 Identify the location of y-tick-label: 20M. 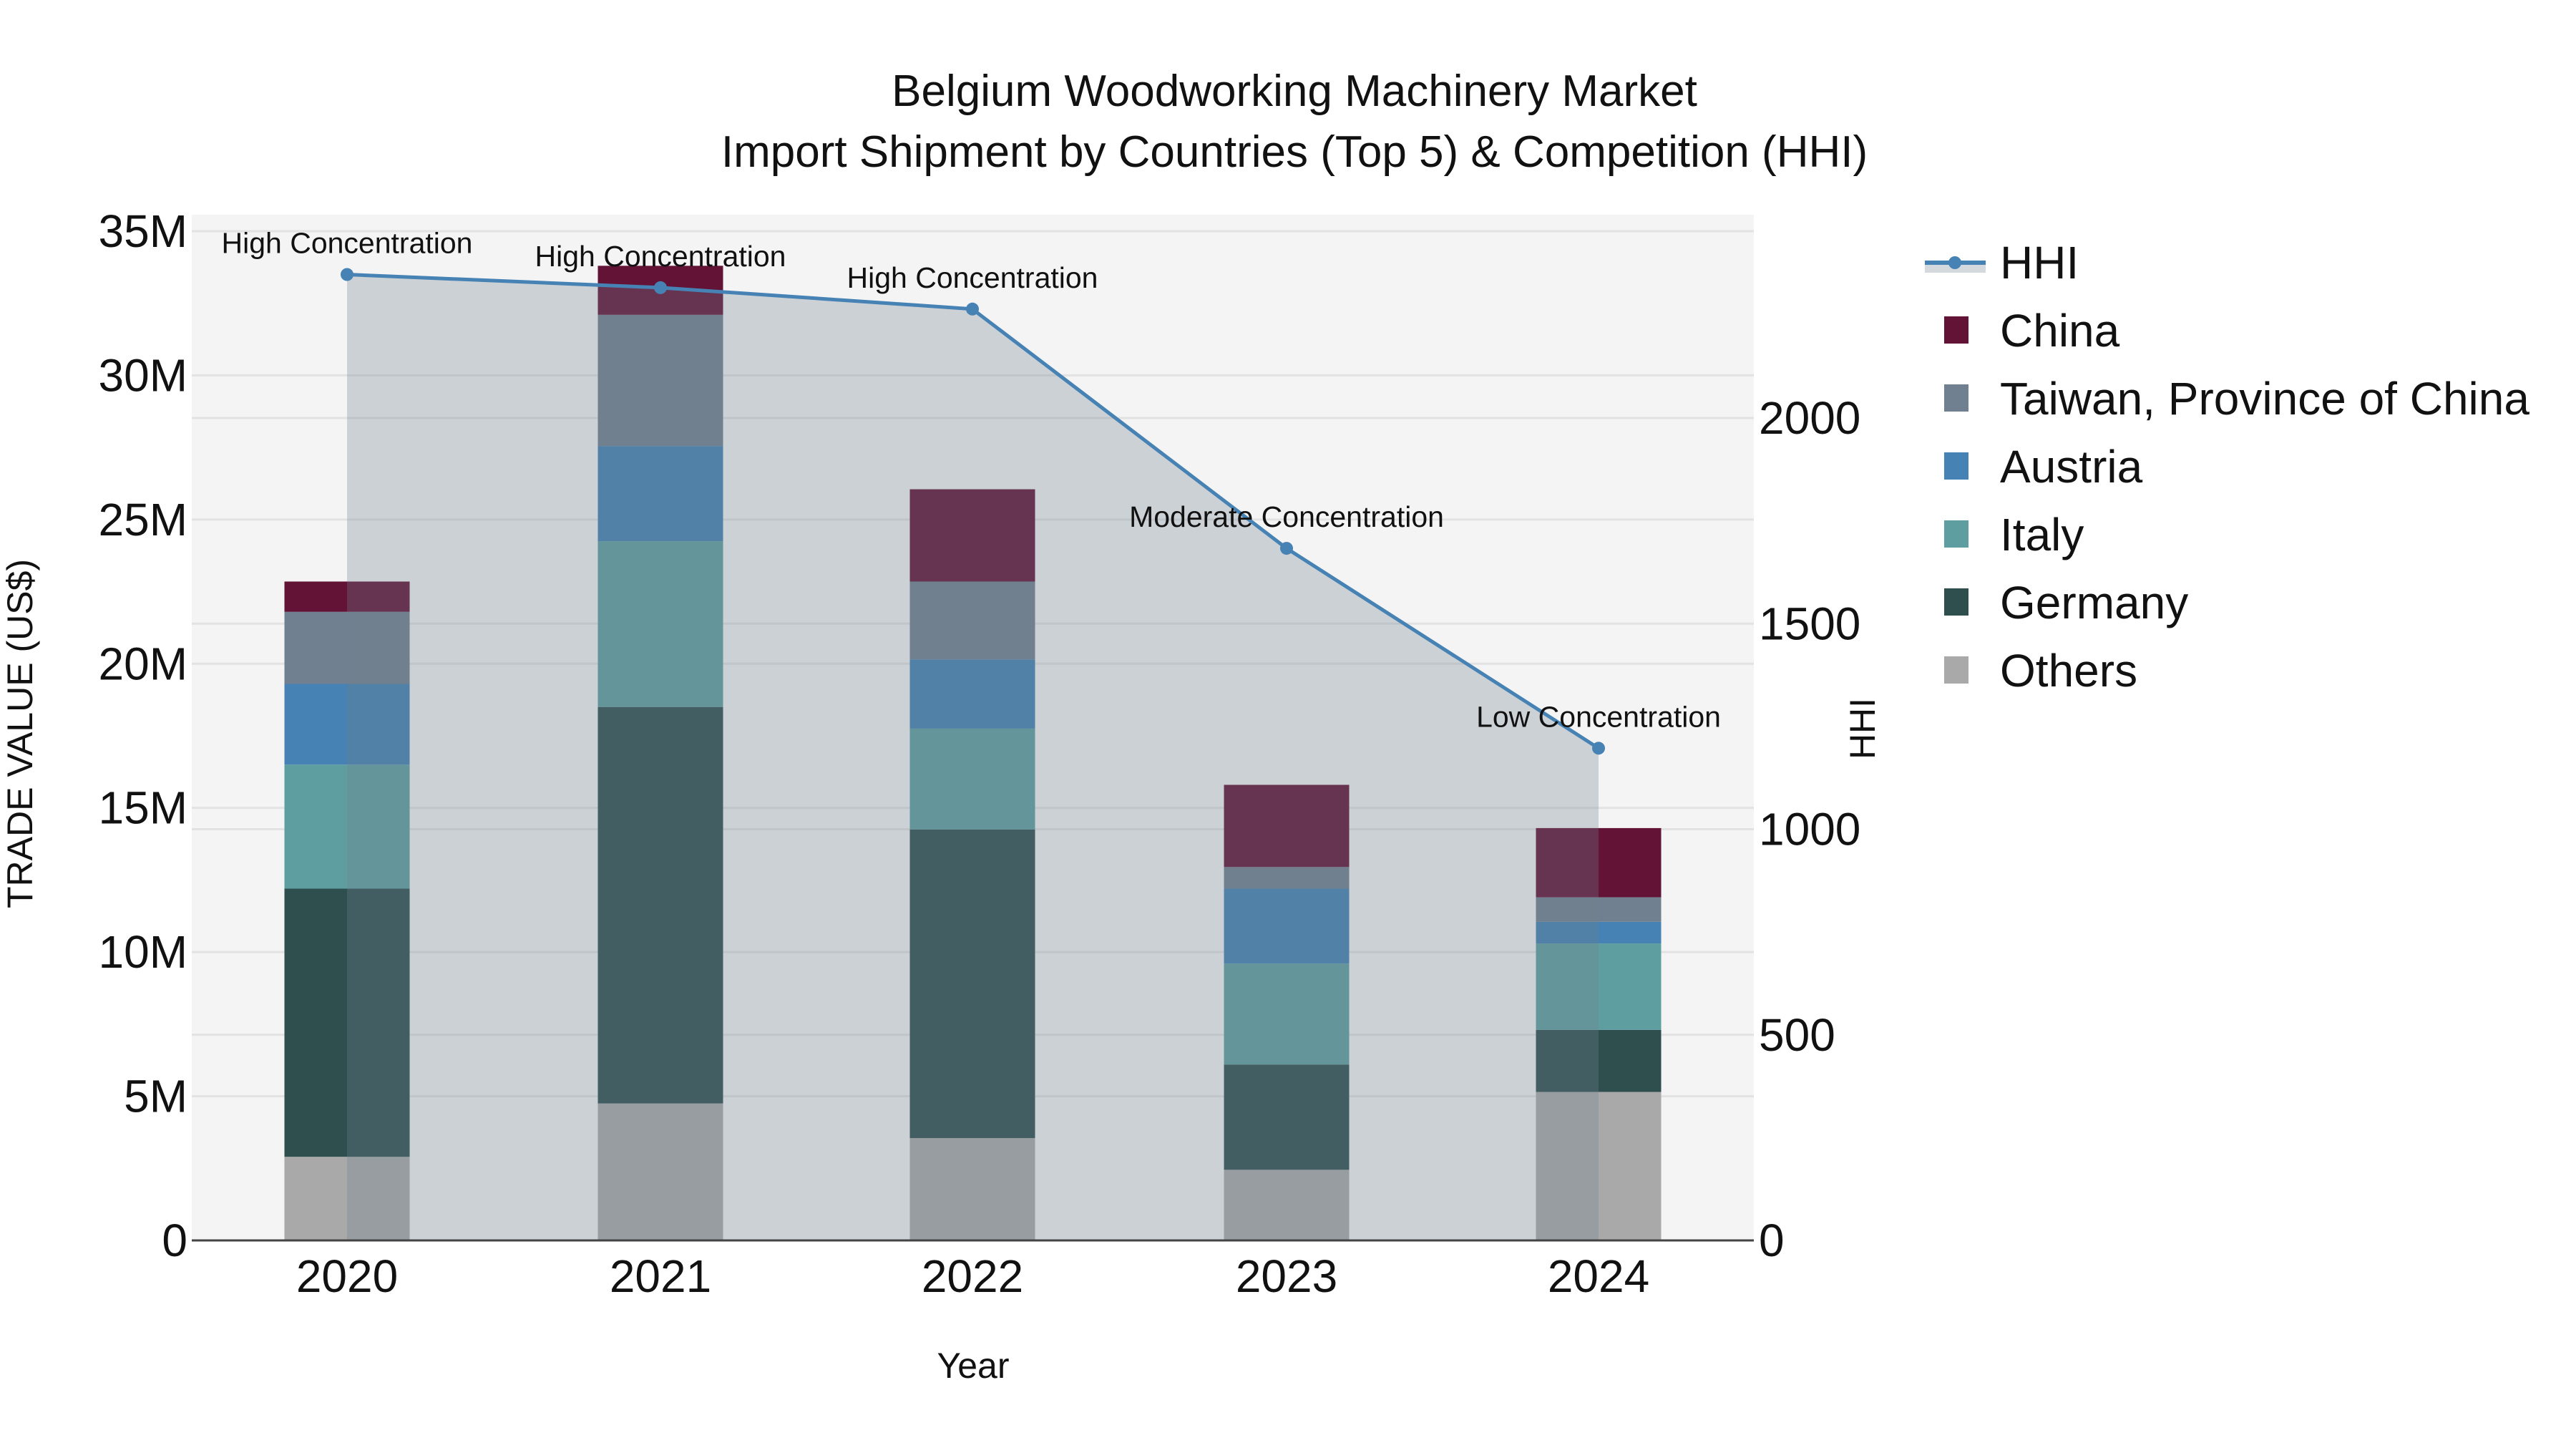
(143, 663).